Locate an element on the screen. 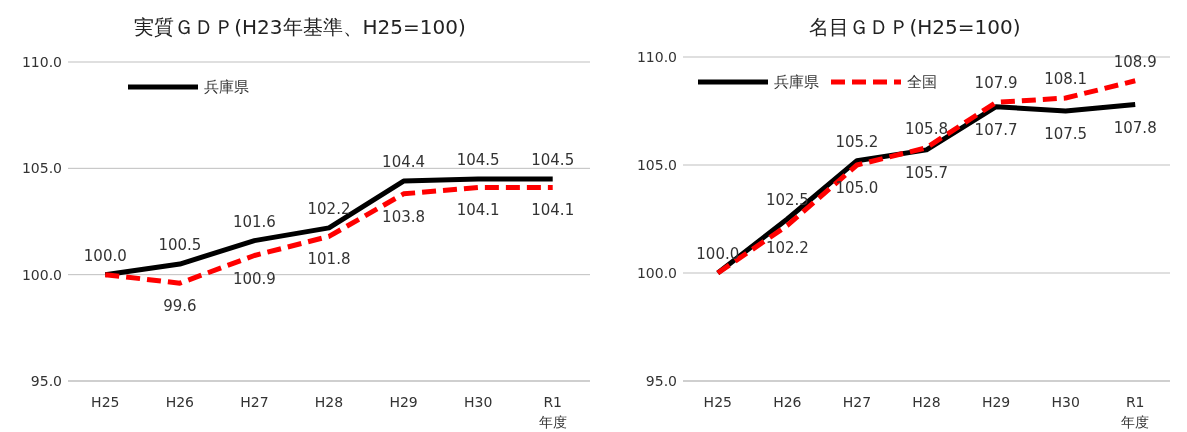 This screenshot has height=432, width=1187. data-label: 105.7 is located at coordinates (926, 172).